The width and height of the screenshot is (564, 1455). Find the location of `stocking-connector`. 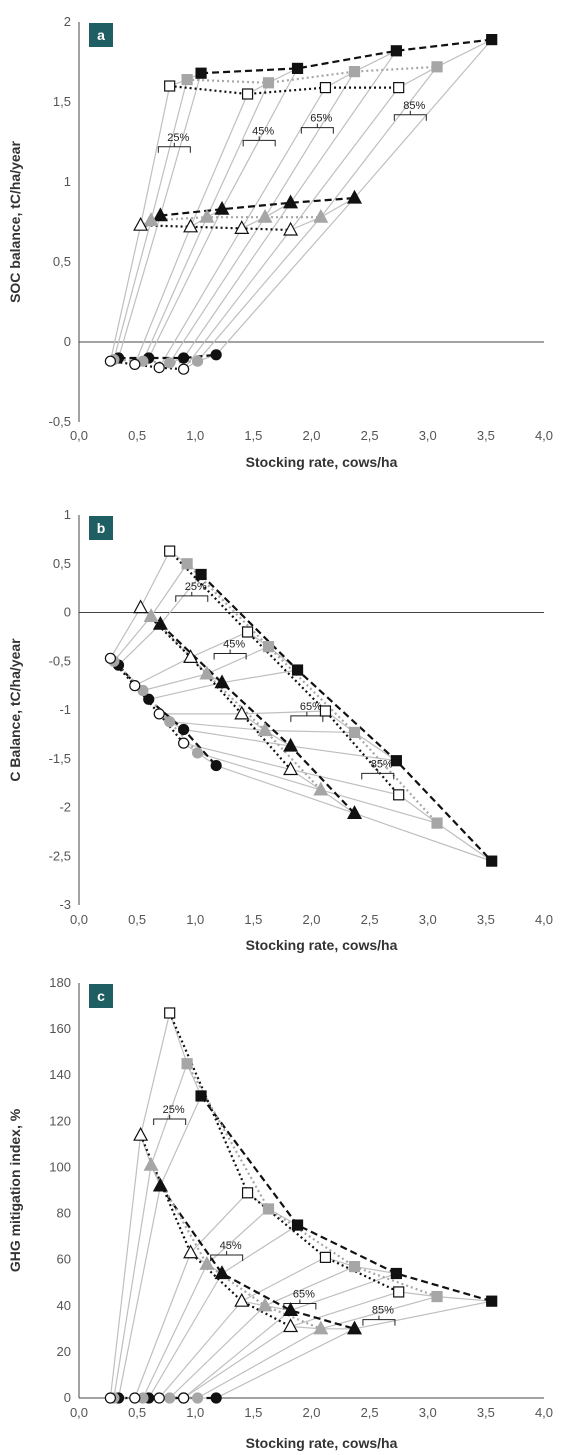

stocking-connector is located at coordinates (140, 1205).